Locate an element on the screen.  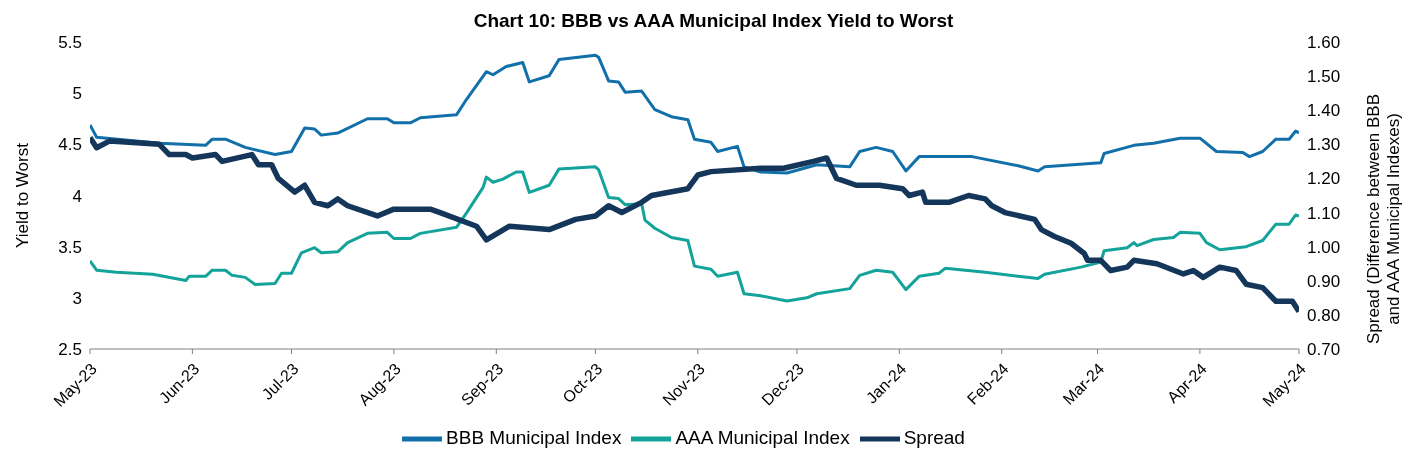
y-axis-title: Yield to Worst is located at coordinates (23, 195).